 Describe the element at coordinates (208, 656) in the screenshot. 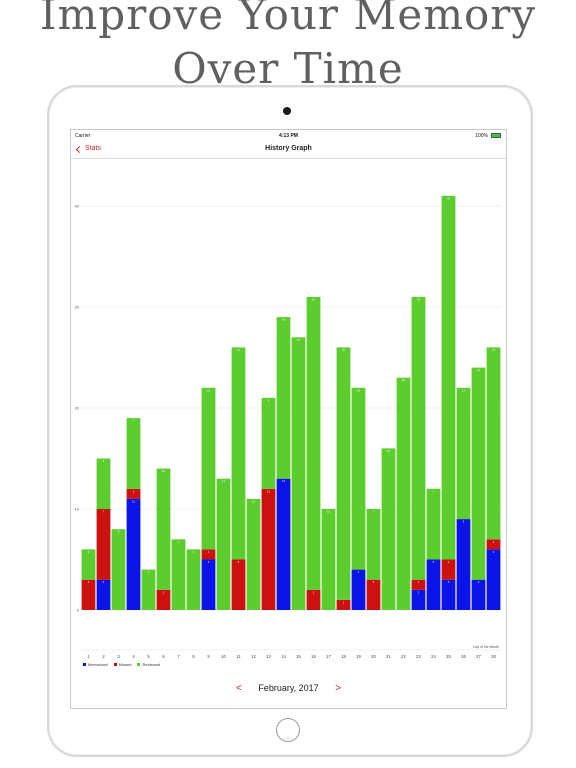

I see `x-tick-label: 9` at that location.